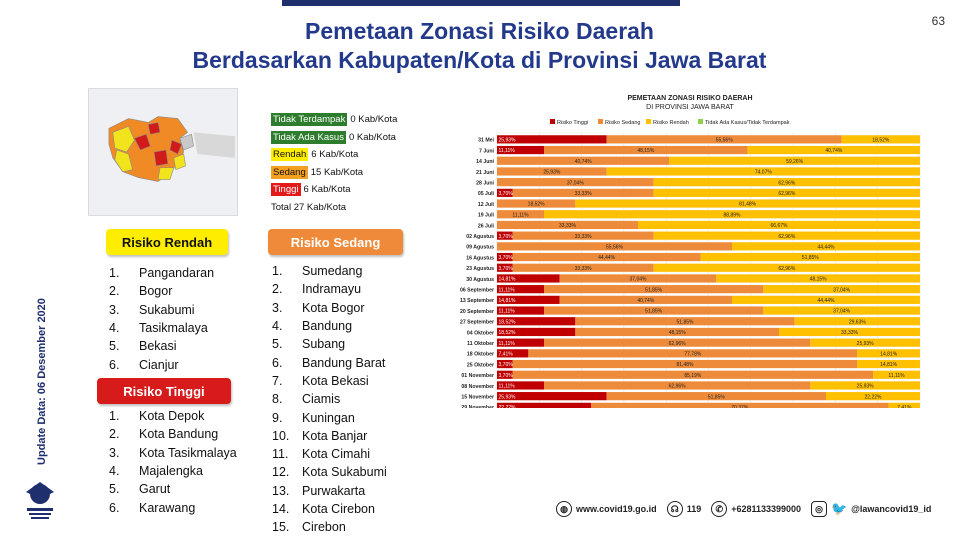  I want to click on data-label: 44,44%, so click(607, 258).